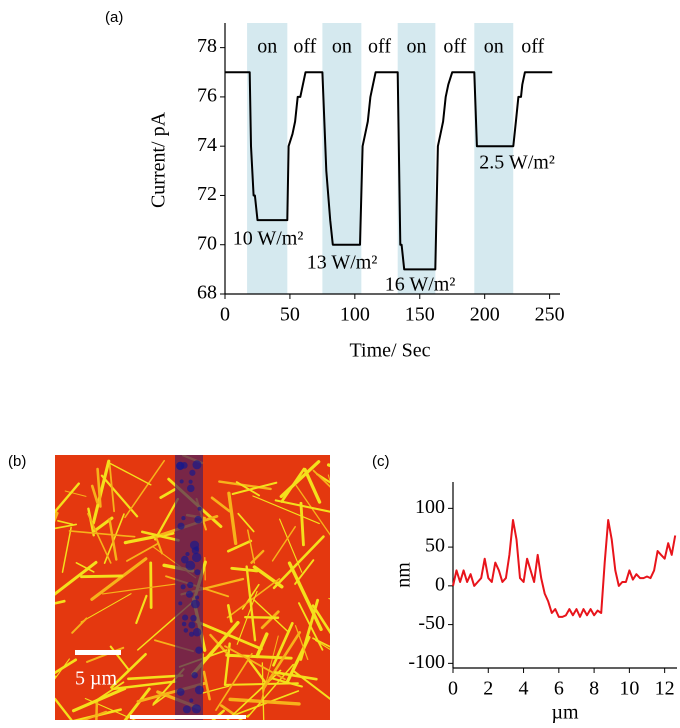  Describe the element at coordinates (390, 351) in the screenshot. I see `x-axis-label: Time/ Sec` at that location.